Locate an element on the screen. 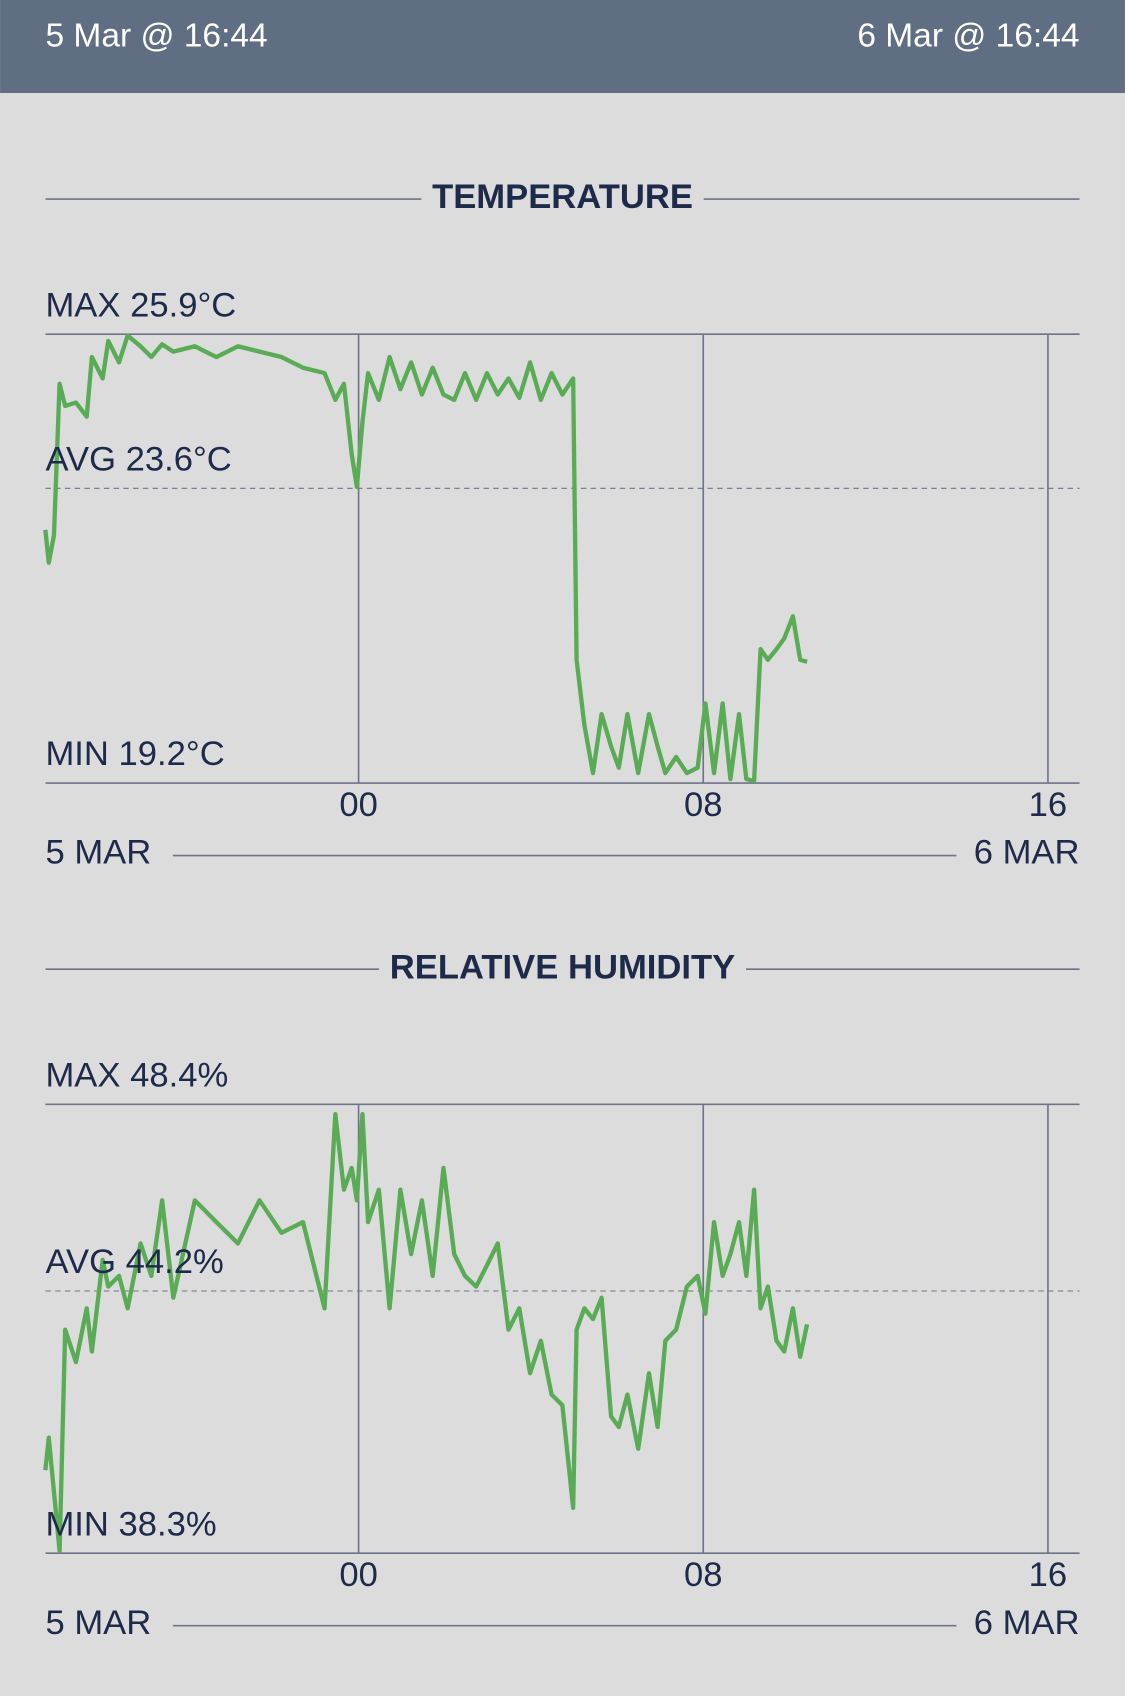  section-title: RELATIVE HUMIDITY is located at coordinates (562, 967).